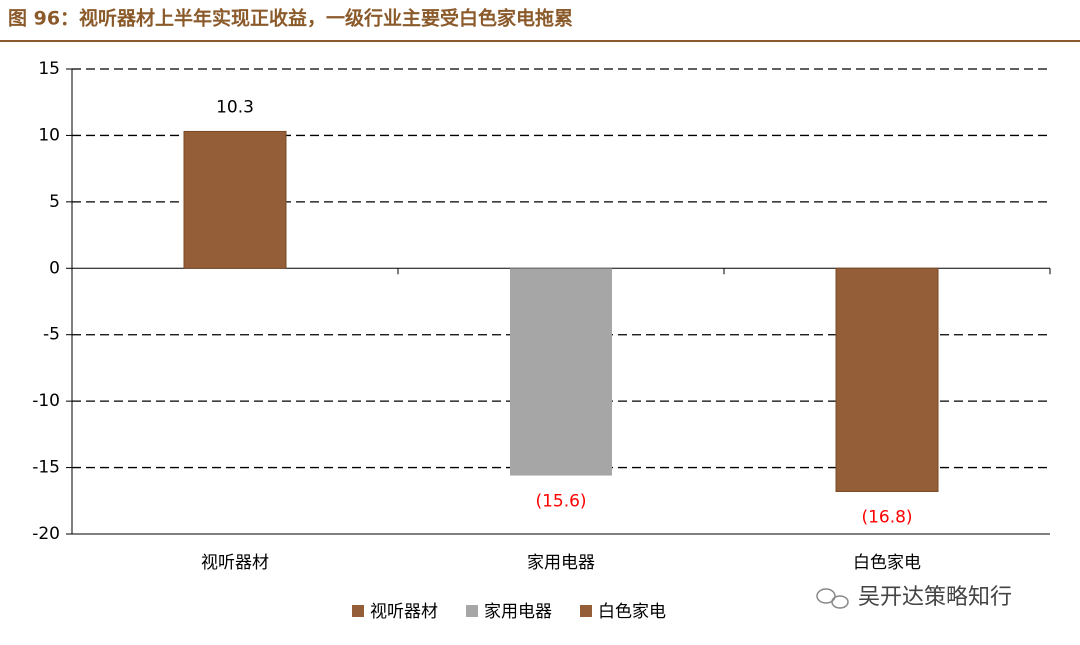  I want to click on y-tick-label: -15, so click(46, 468).